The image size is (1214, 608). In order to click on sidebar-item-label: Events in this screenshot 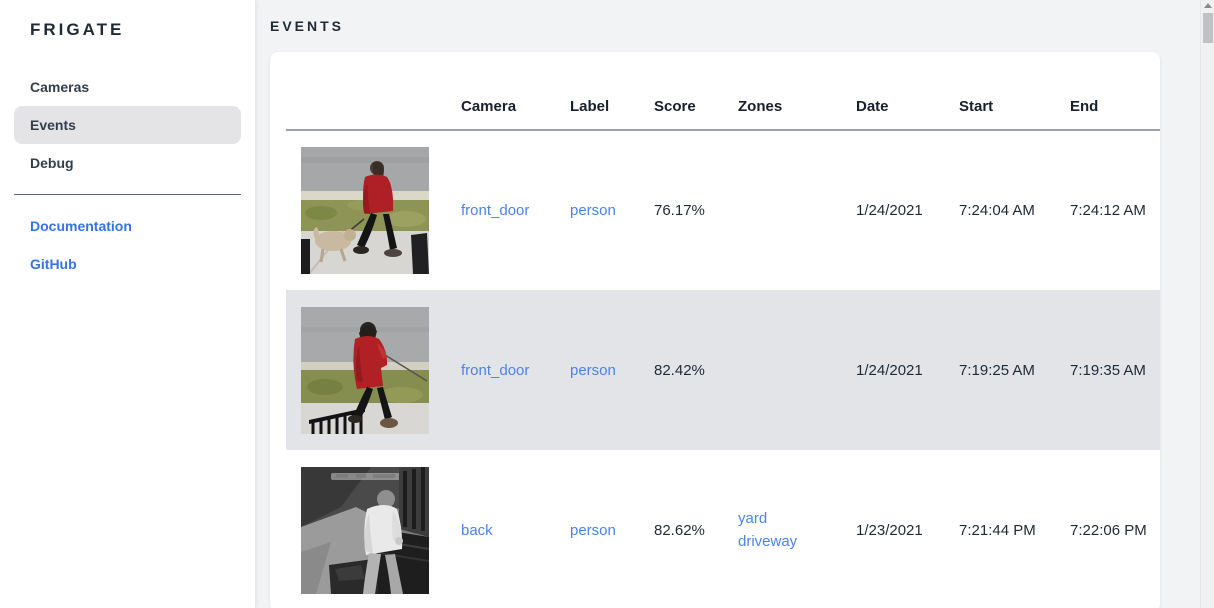, I will do `click(53, 125)`.